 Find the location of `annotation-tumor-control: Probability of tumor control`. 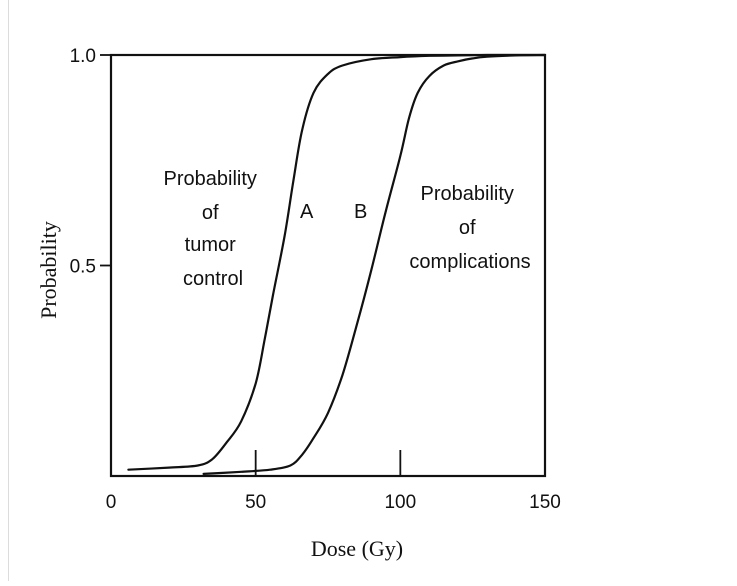

annotation-tumor-control: Probability of tumor control is located at coordinates (213, 229).